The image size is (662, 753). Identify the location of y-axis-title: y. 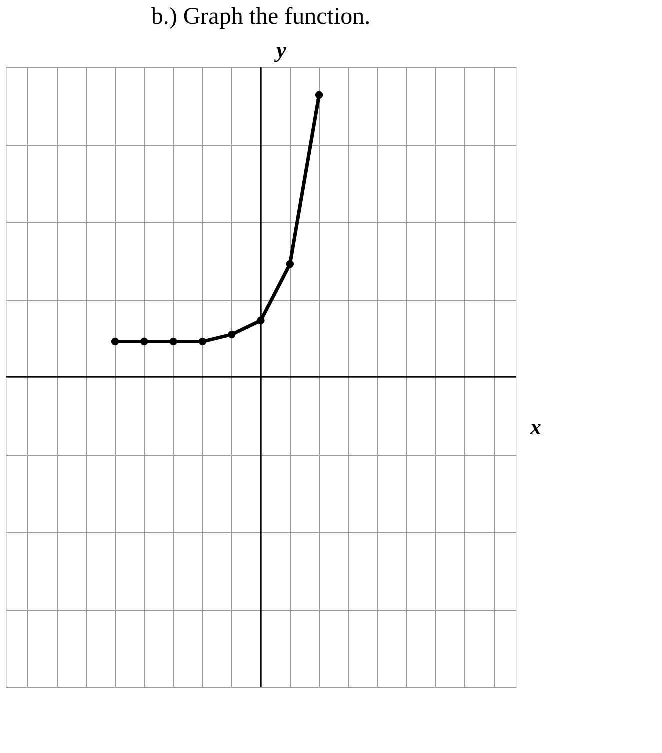
(280, 50).